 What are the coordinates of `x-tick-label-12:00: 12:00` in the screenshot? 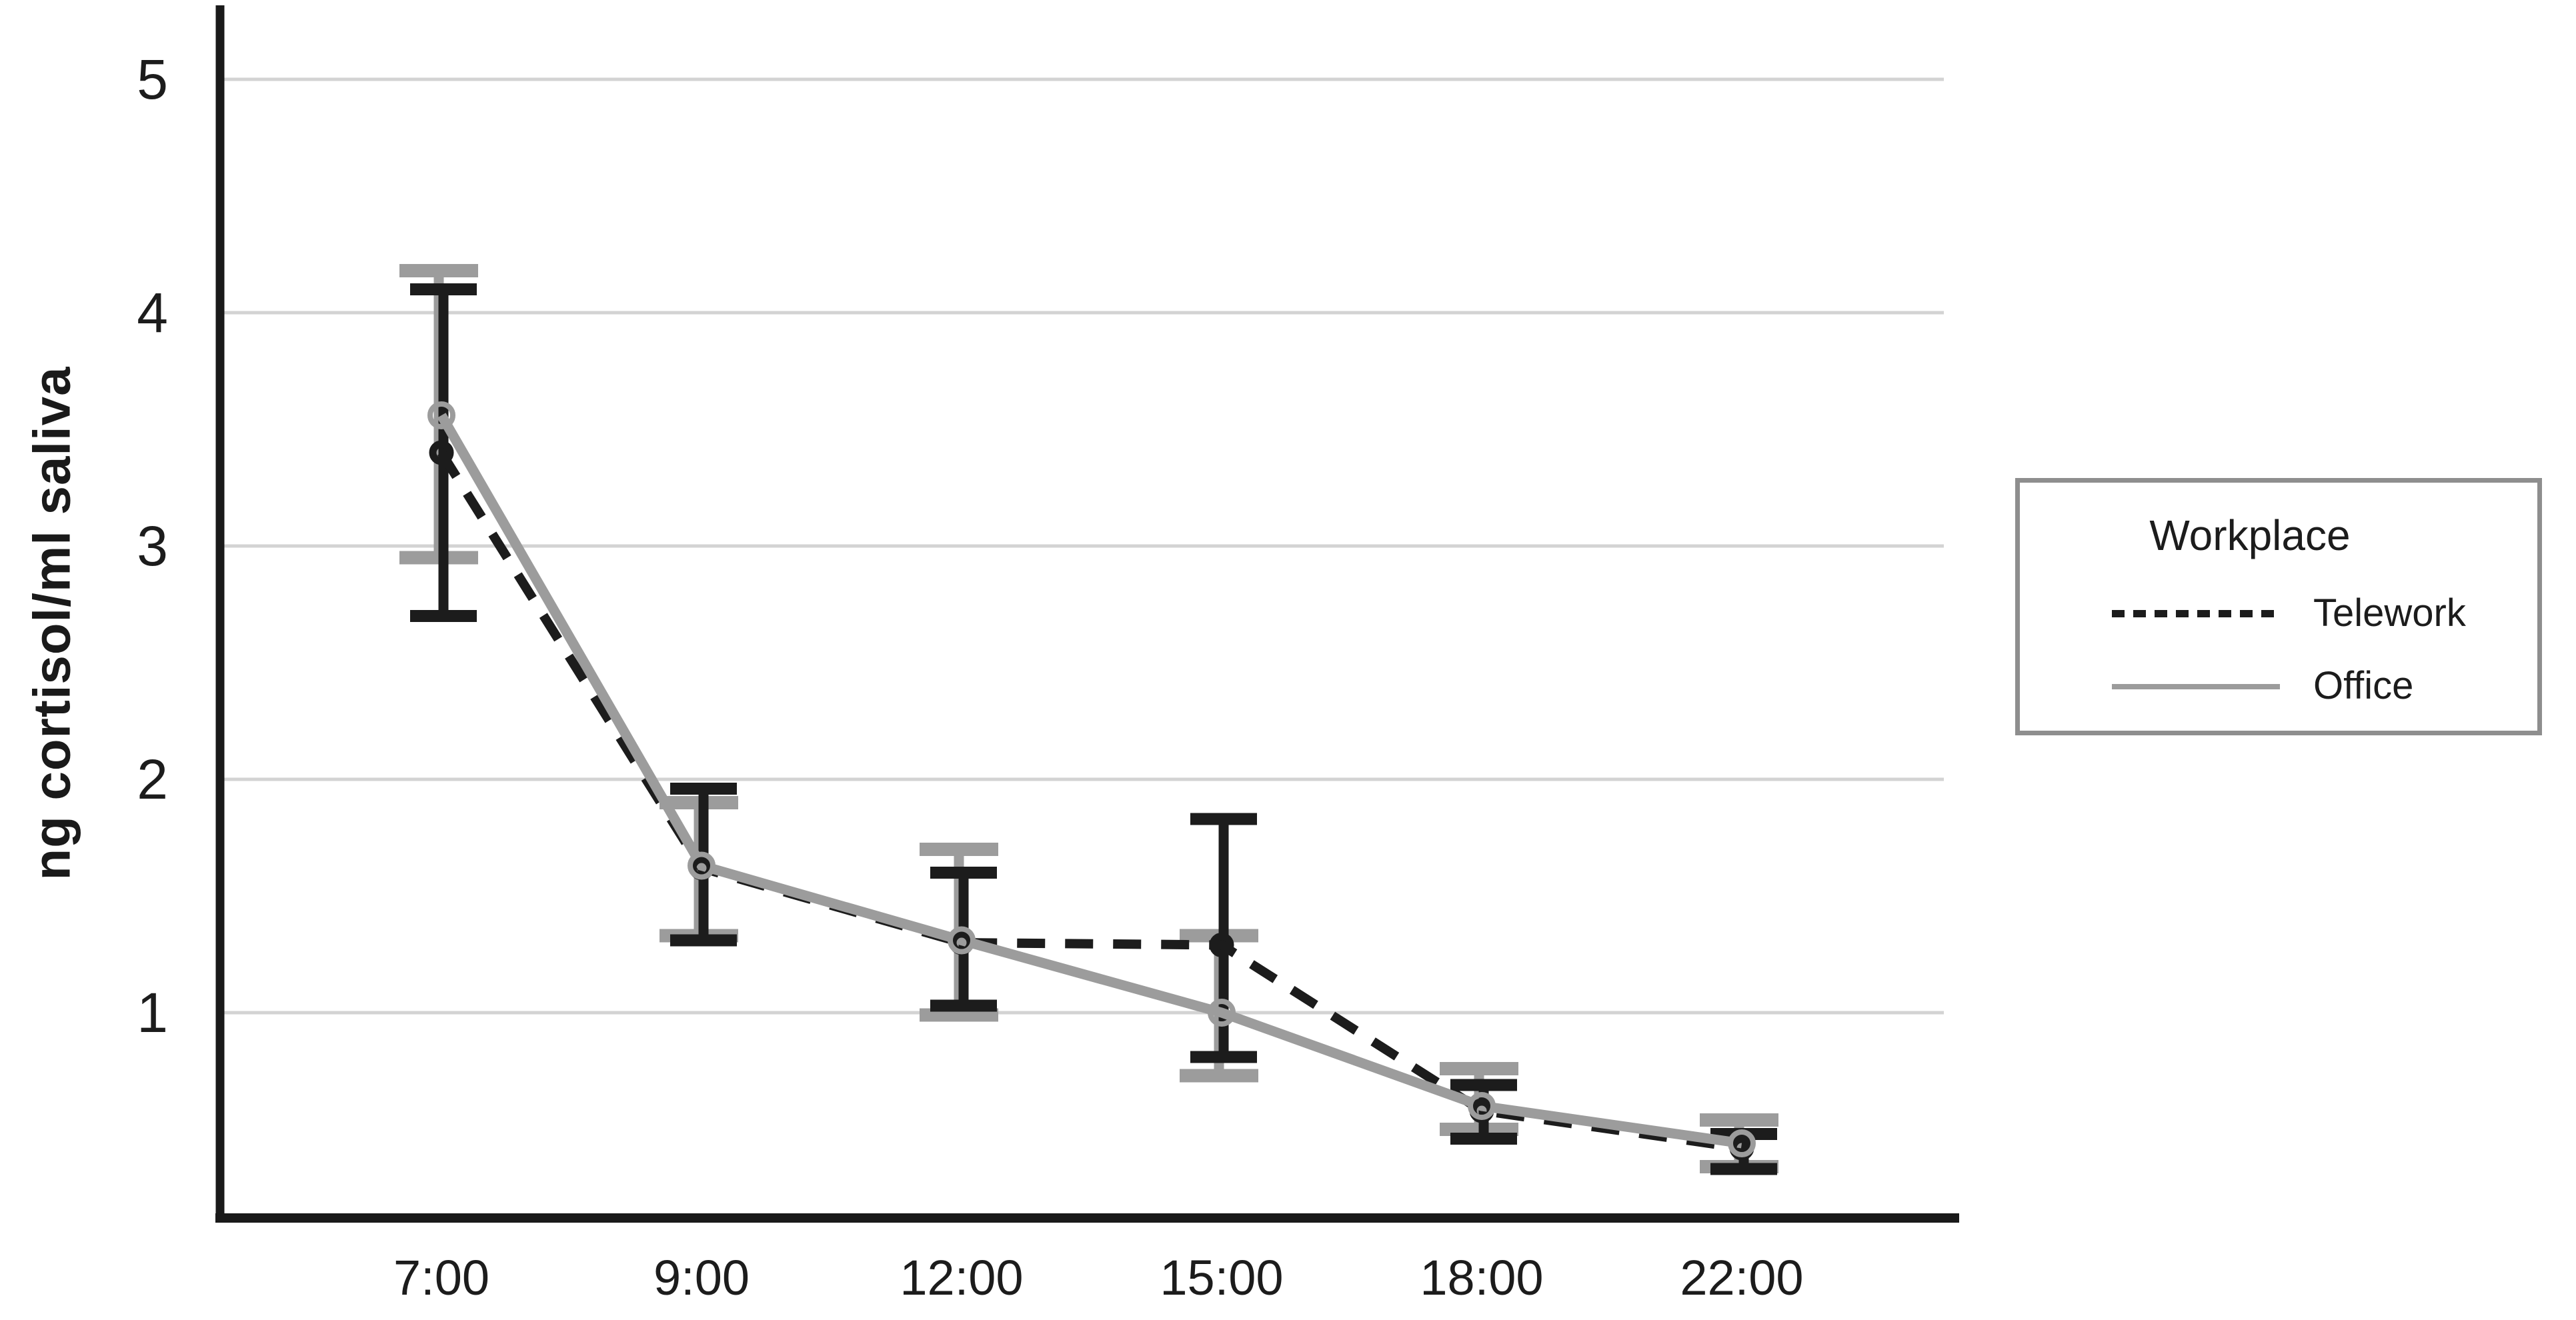 It's located at (961, 1277).